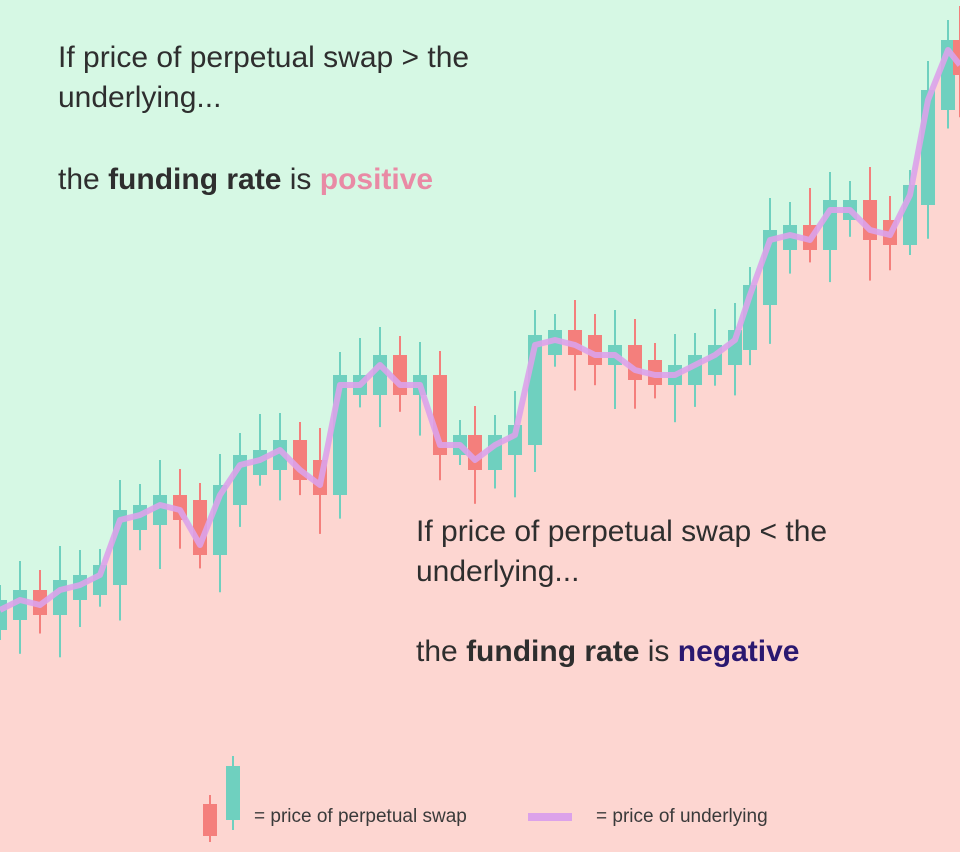 The width and height of the screenshot is (960, 852). Describe the element at coordinates (264, 57) in the screenshot. I see `top-line1: If price of perpetual swap > the` at that location.